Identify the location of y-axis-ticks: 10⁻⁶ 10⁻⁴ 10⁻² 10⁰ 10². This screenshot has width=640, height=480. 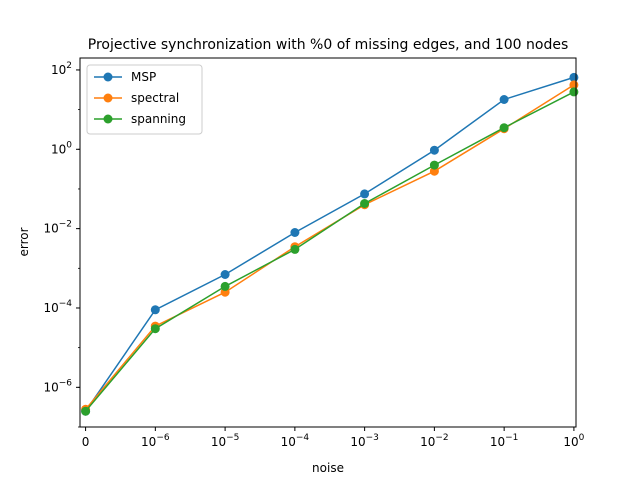
(61, 244).